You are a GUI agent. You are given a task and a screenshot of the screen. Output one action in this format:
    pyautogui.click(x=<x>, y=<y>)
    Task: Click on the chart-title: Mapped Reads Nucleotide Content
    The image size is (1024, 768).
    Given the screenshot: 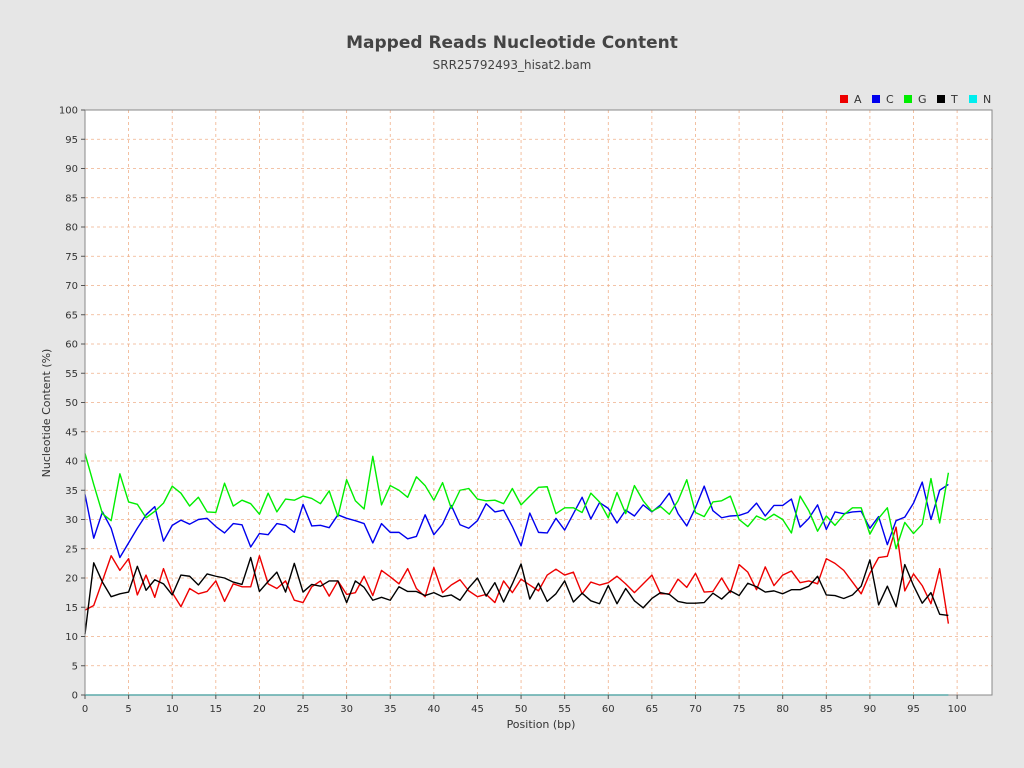 What is the action you would take?
    pyautogui.click(x=512, y=43)
    